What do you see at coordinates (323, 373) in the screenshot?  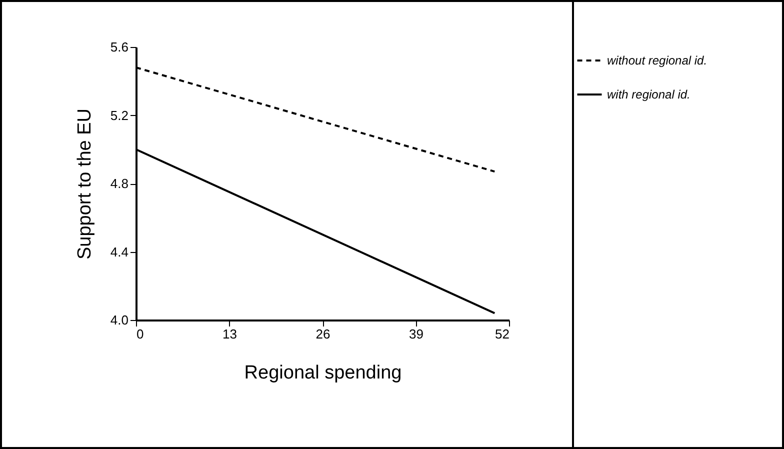 I see `x-axis-title: Regional spending` at bounding box center [323, 373].